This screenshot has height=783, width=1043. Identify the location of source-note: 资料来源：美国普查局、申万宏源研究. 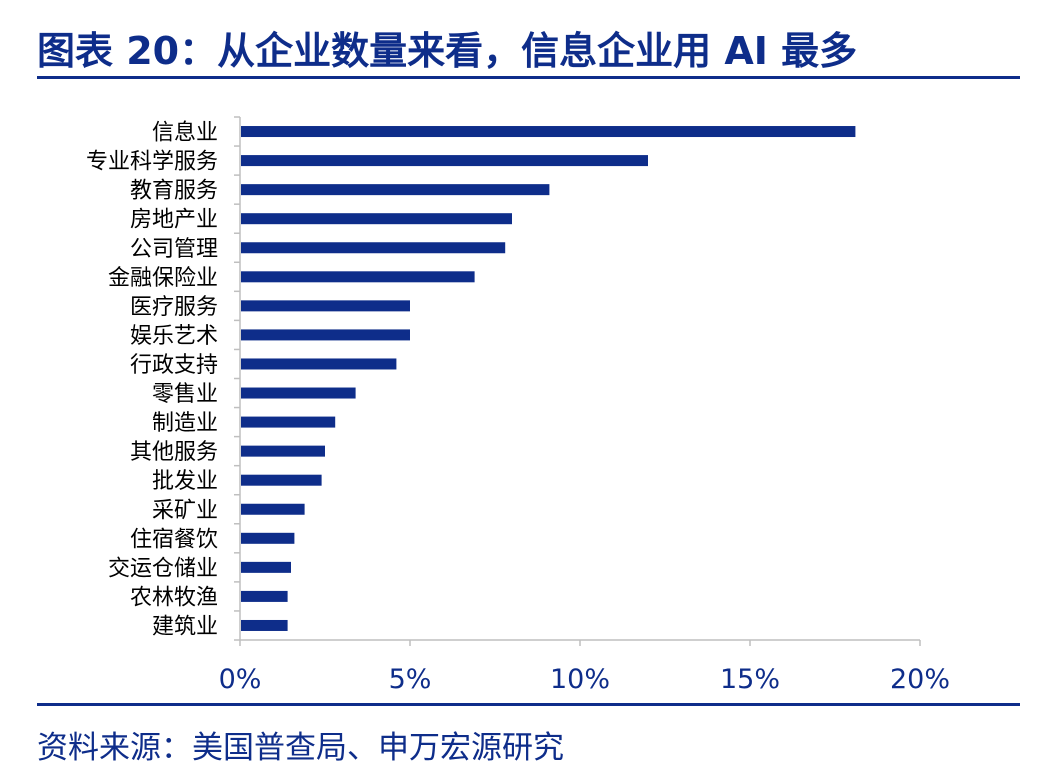
(300, 748).